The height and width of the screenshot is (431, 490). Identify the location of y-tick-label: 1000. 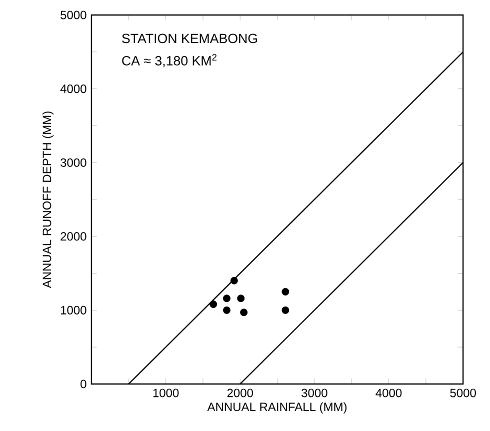
(73, 310).